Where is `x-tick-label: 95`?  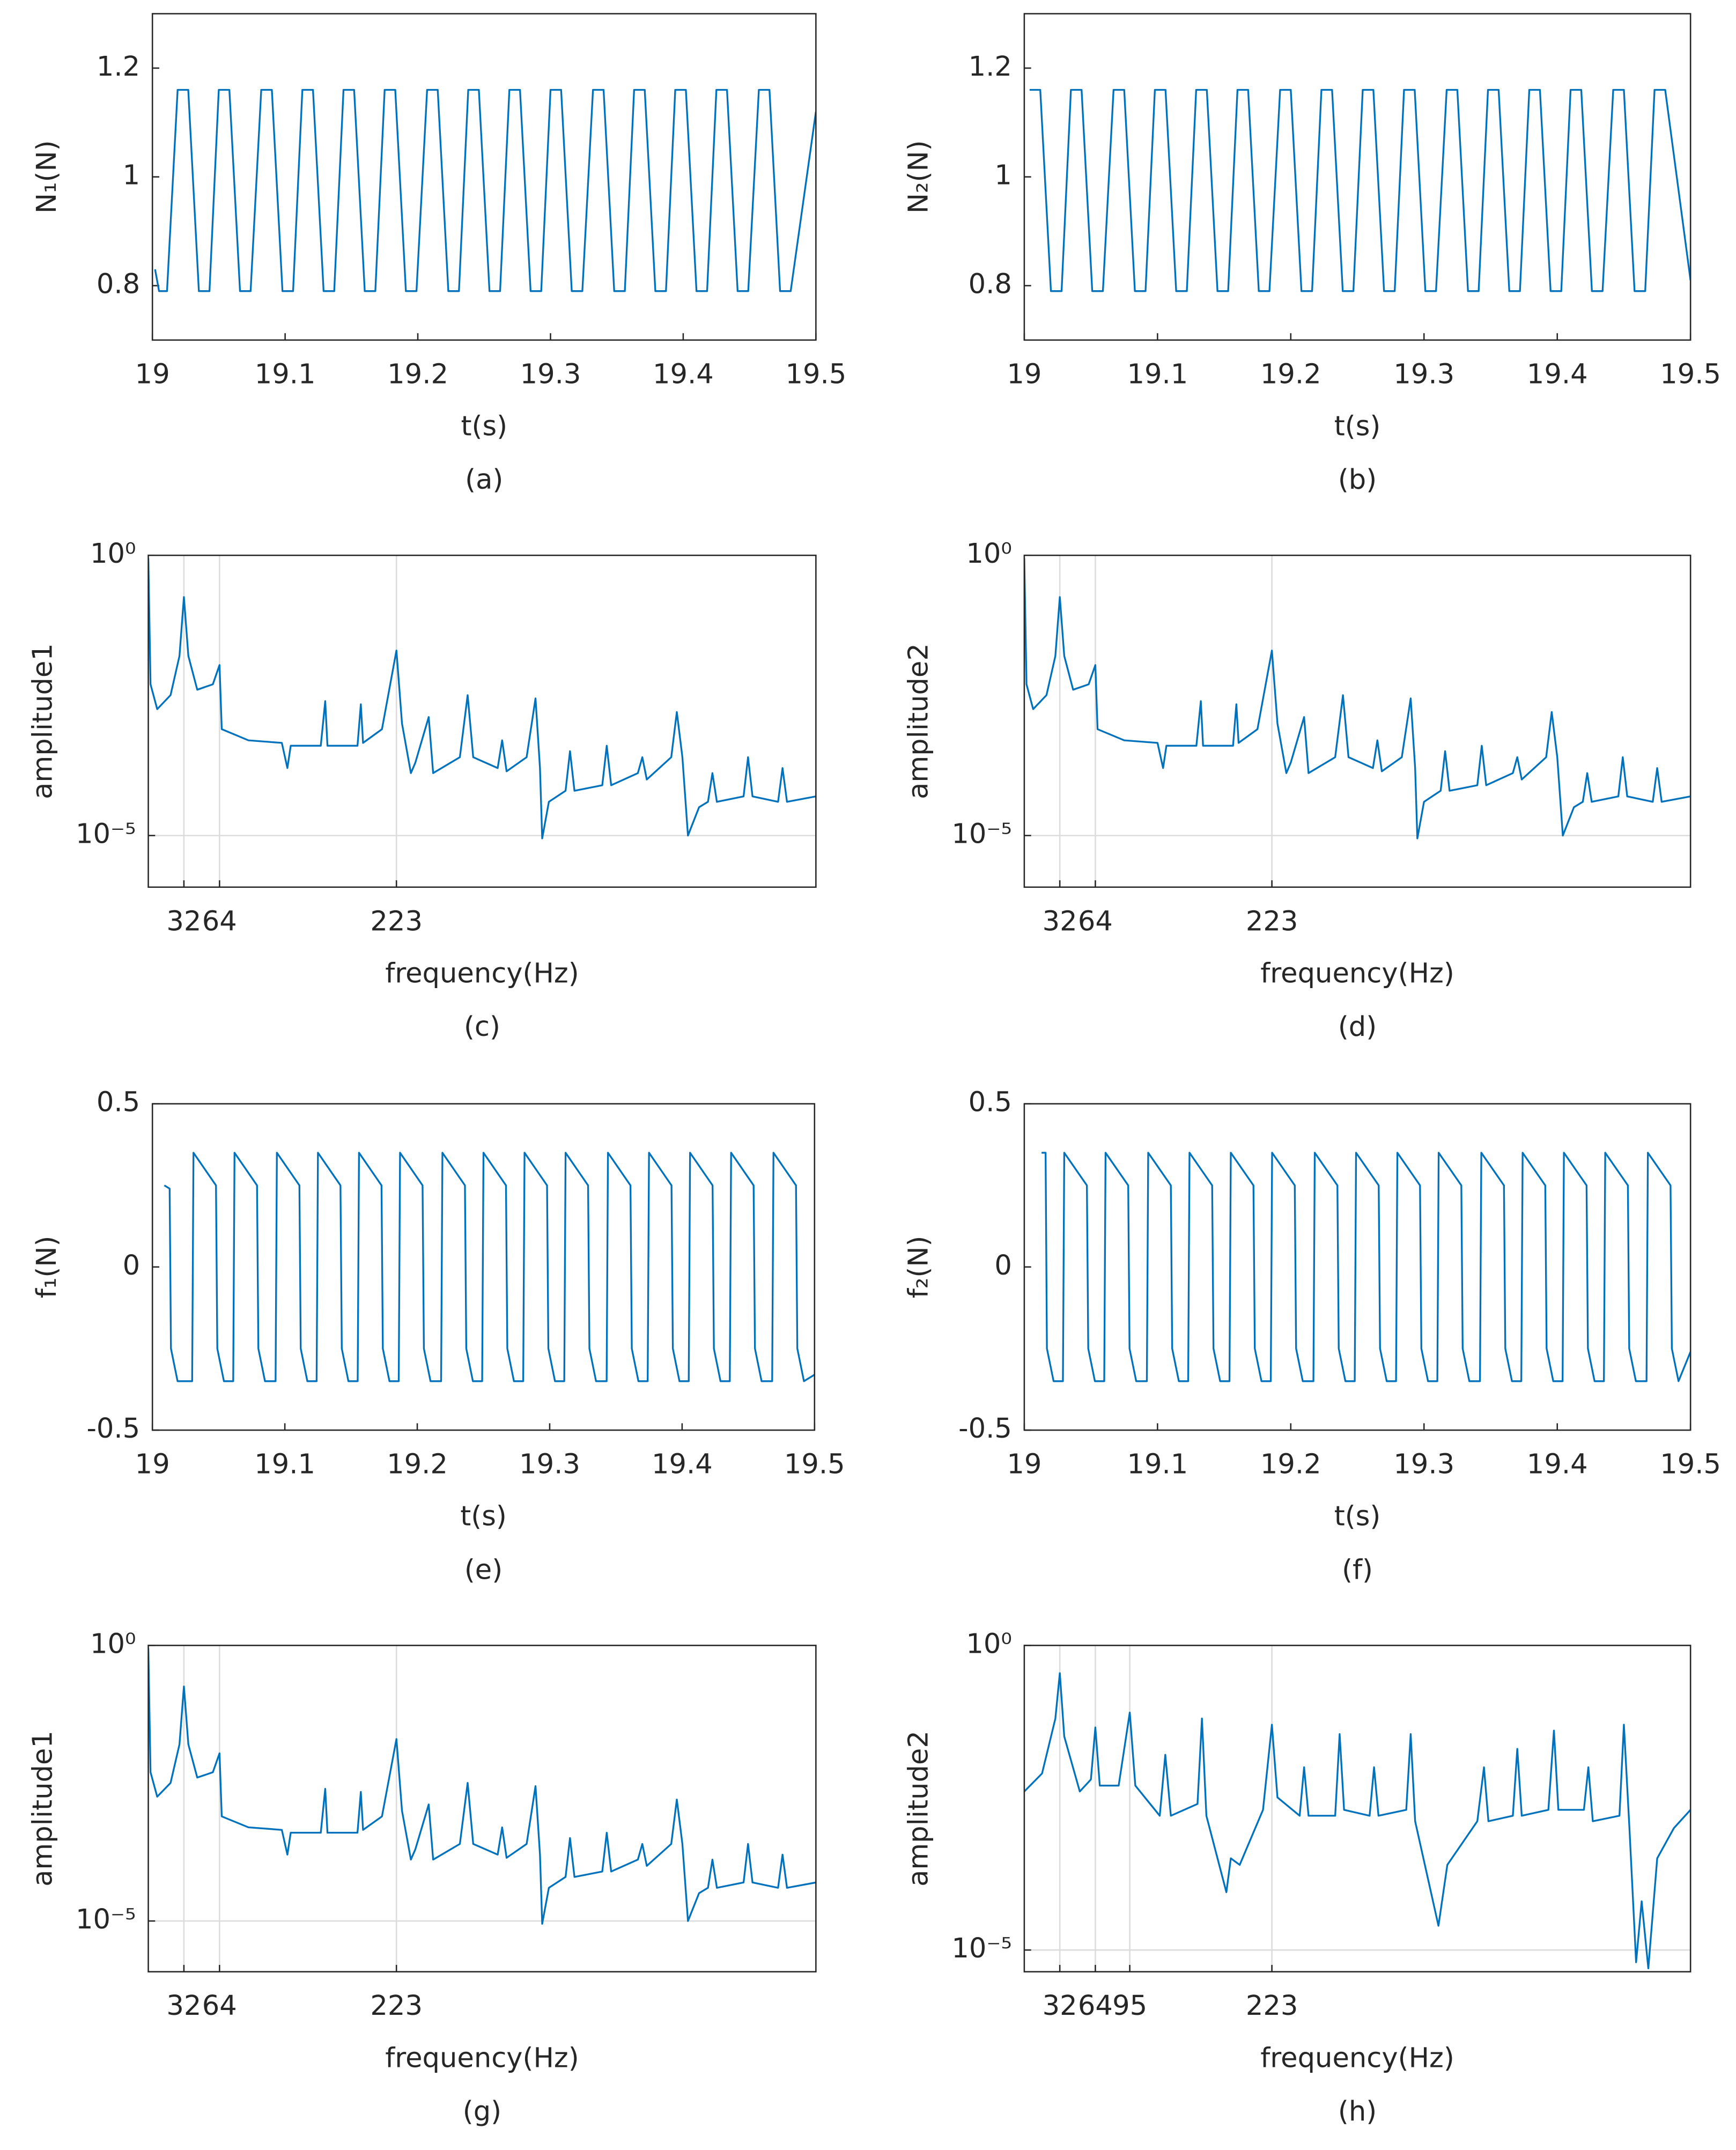
x-tick-label: 95 is located at coordinates (1129, 2006).